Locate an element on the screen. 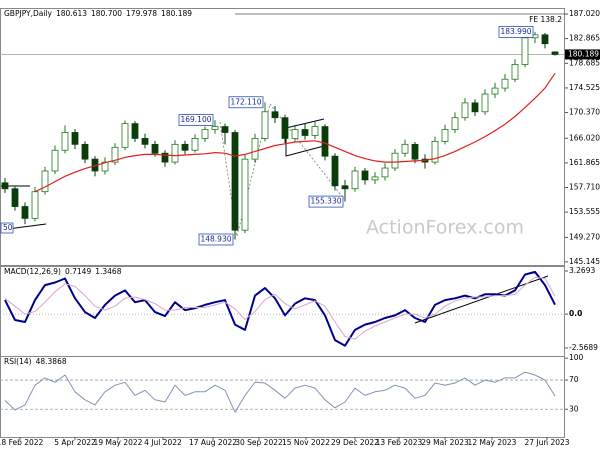 The width and height of the screenshot is (600, 450). y-tick-label: 166.020 is located at coordinates (584, 137).